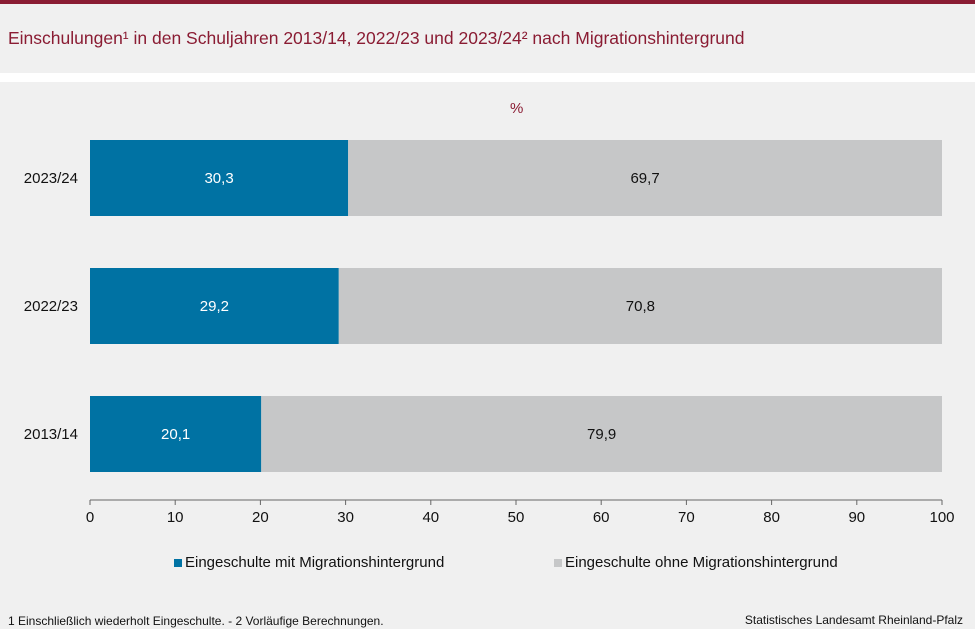  I want to click on data-label: 30,3, so click(218, 178).